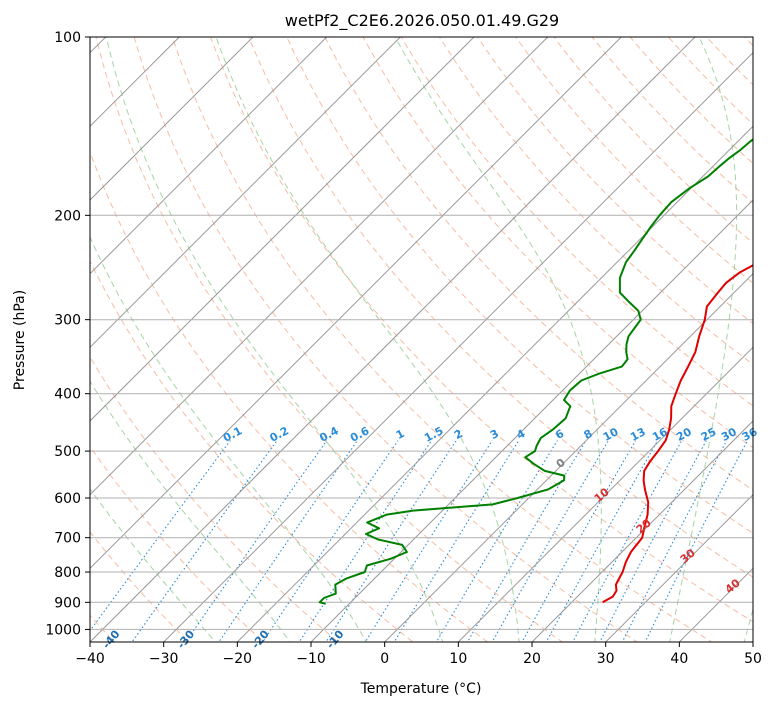 The width and height of the screenshot is (775, 708). What do you see at coordinates (67, 603) in the screenshot?
I see `y-tick-label: 900` at bounding box center [67, 603].